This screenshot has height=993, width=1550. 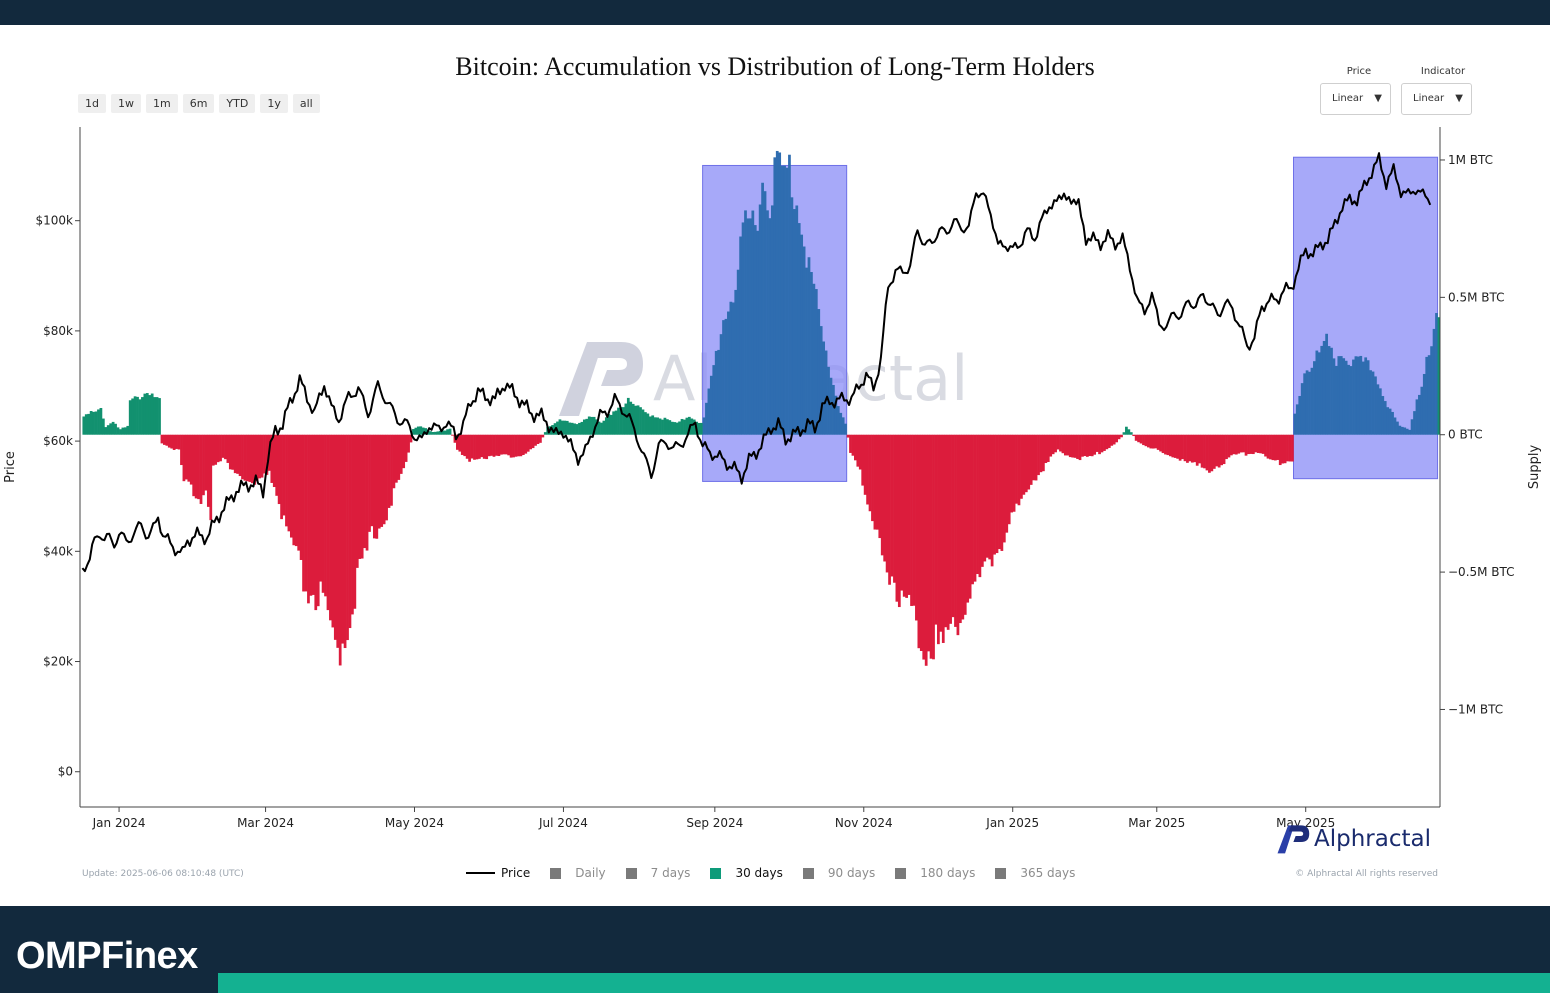 I want to click on range-button-6m: 6m, so click(x=198, y=103).